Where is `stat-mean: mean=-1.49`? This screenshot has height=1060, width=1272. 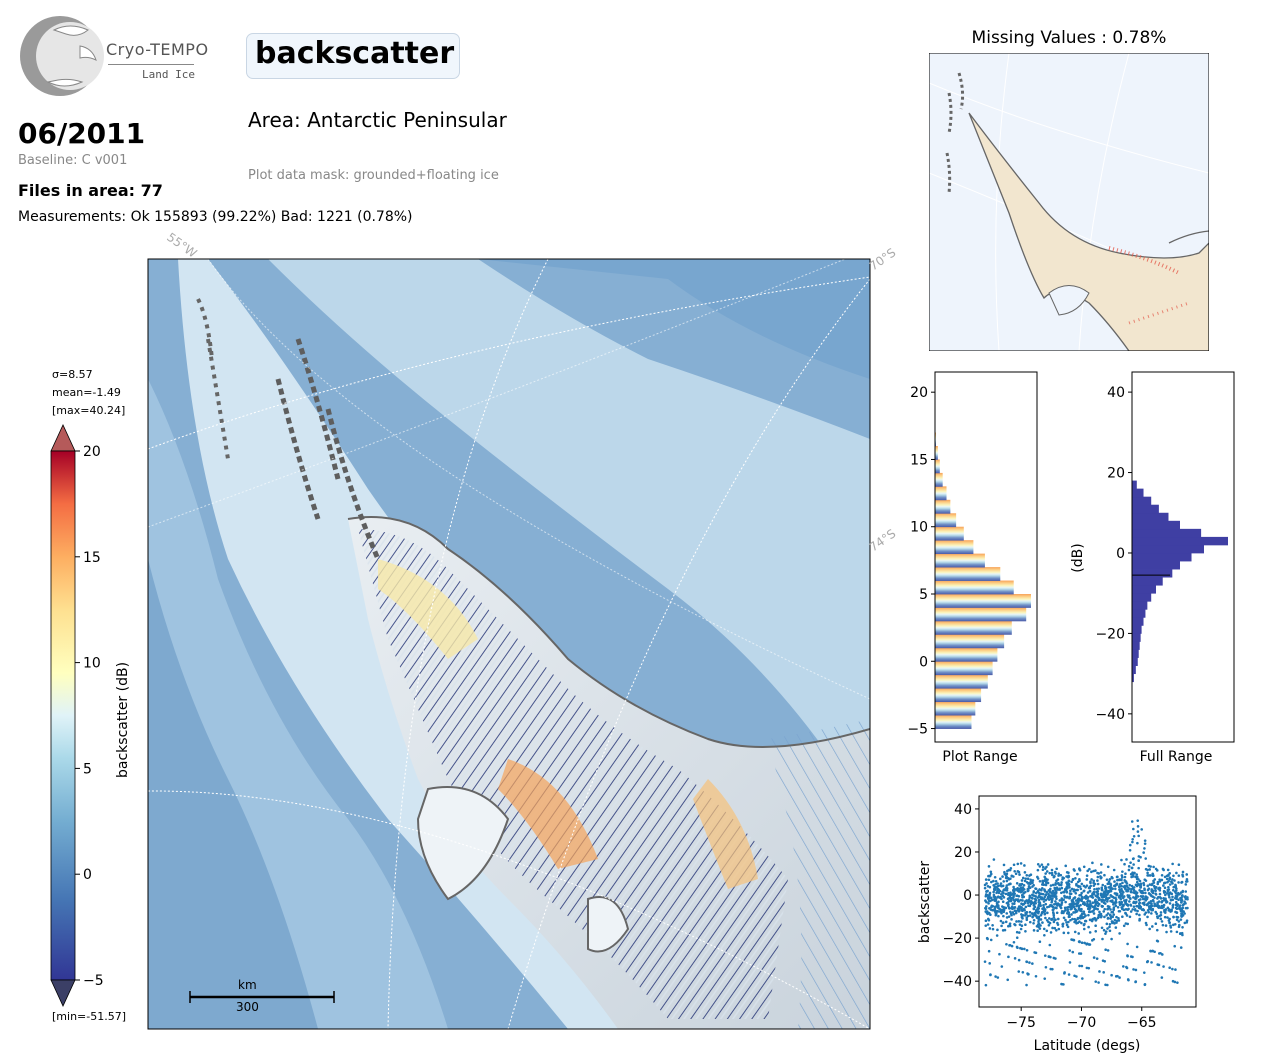 stat-mean: mean=-1.49 is located at coordinates (86, 392).